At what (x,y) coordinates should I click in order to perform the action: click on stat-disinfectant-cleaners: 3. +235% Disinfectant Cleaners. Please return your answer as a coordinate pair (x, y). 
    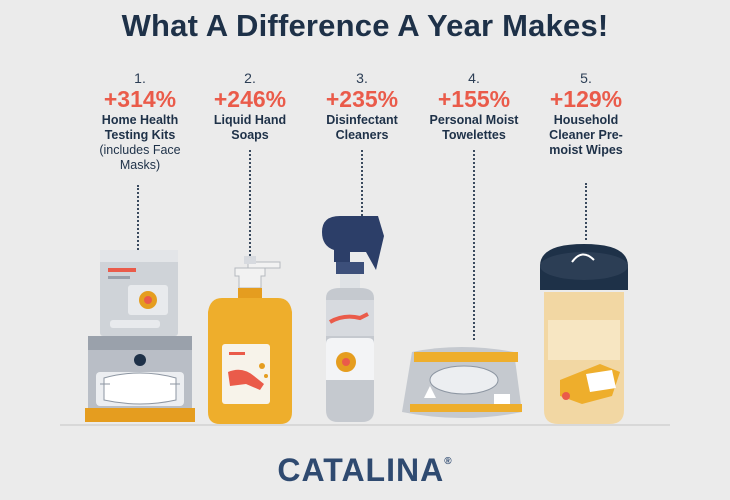
    Looking at the image, I should click on (362, 106).